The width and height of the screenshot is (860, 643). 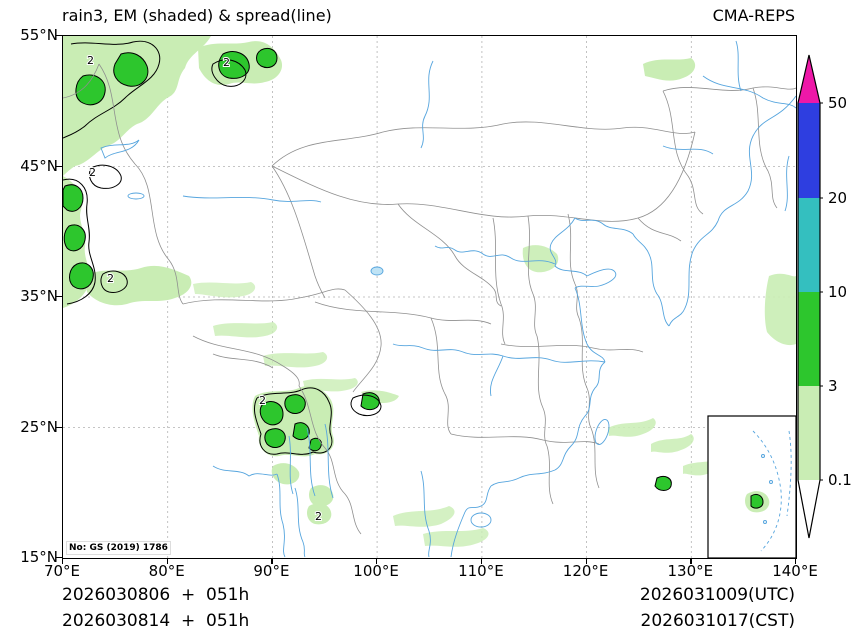 I want to click on colorbar-under-arrow, so click(x=809, y=509).